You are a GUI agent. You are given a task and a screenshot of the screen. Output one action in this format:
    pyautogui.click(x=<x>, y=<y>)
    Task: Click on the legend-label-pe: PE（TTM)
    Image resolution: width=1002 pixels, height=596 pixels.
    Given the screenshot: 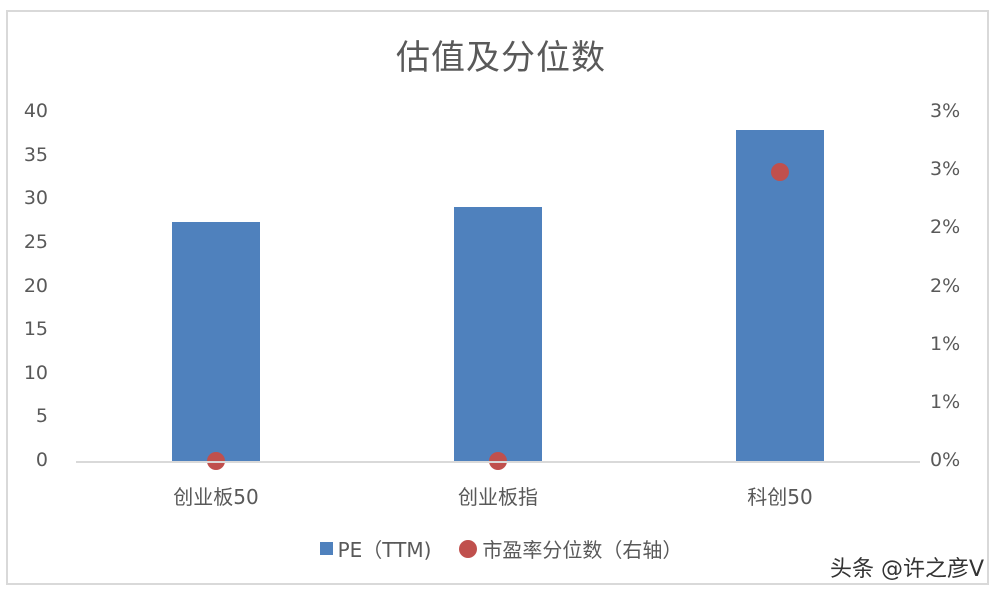 What is the action you would take?
    pyautogui.click(x=384, y=550)
    